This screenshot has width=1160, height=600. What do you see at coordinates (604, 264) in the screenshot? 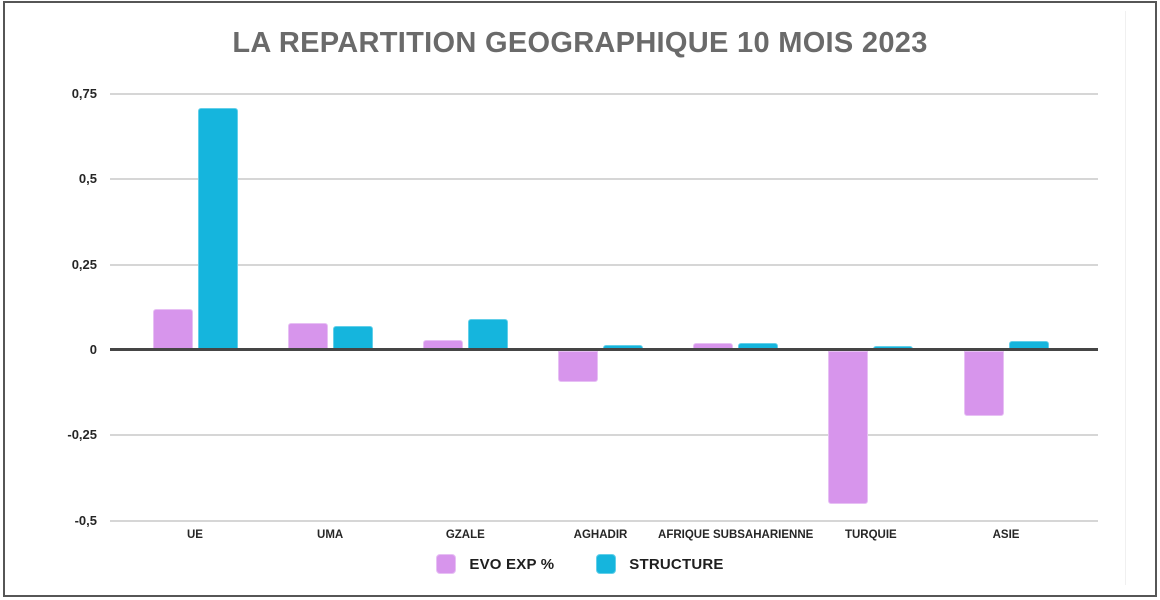
I see `gridline-0,25` at bounding box center [604, 264].